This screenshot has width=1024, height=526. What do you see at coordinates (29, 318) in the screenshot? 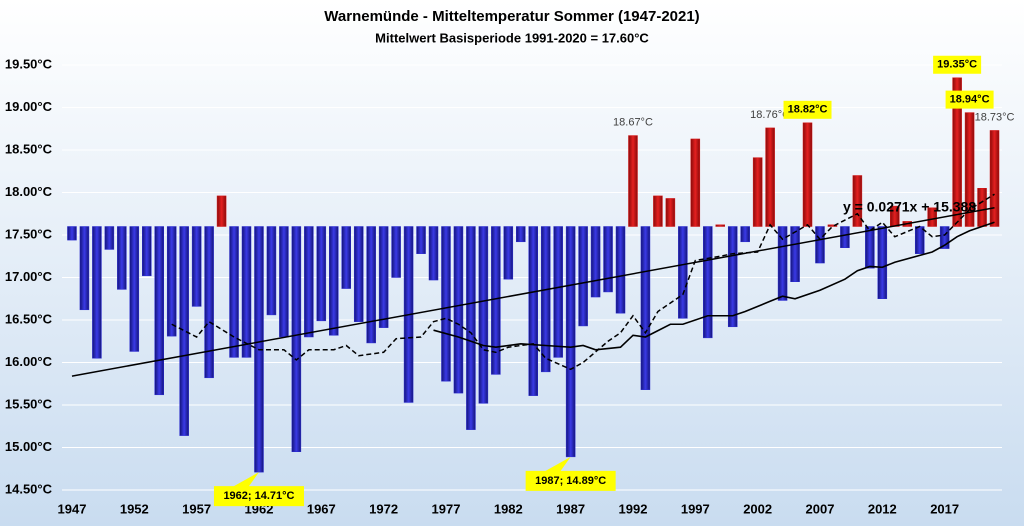
I see `y-tick-label: 16.50°C` at bounding box center [29, 318].